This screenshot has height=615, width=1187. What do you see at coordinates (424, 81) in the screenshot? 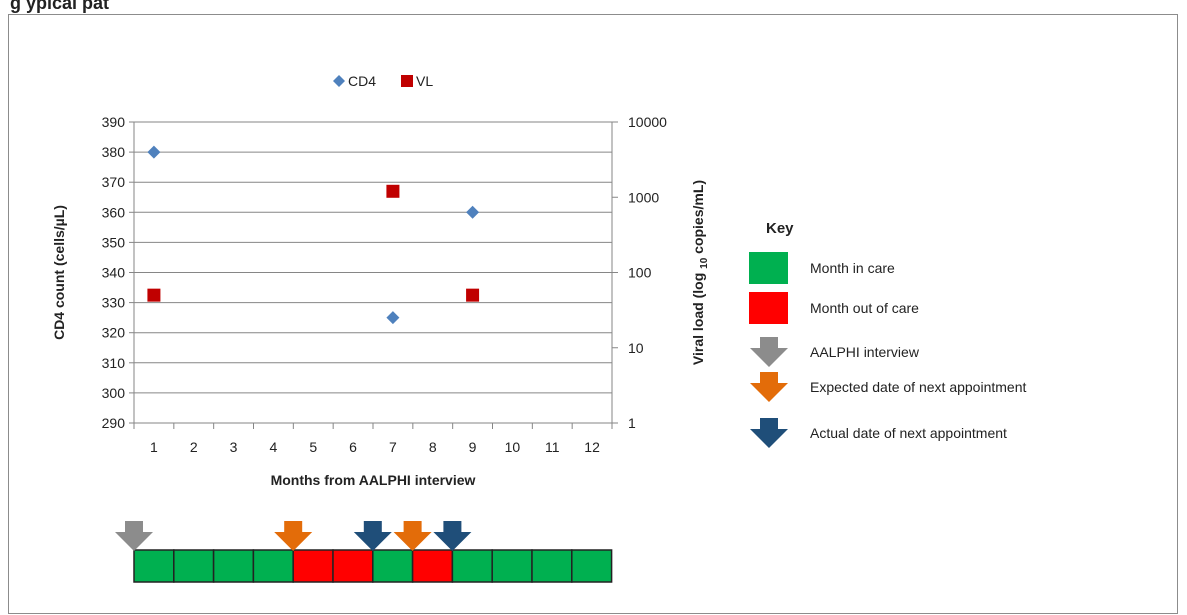
I see `legend-vl-label: VL` at bounding box center [424, 81].